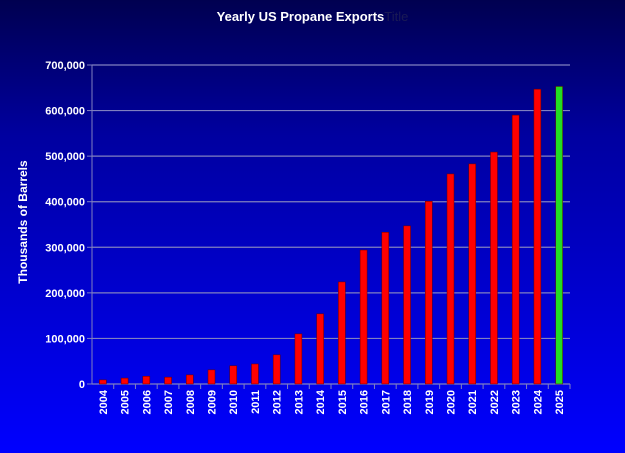  I want to click on bar-2013, so click(298, 359).